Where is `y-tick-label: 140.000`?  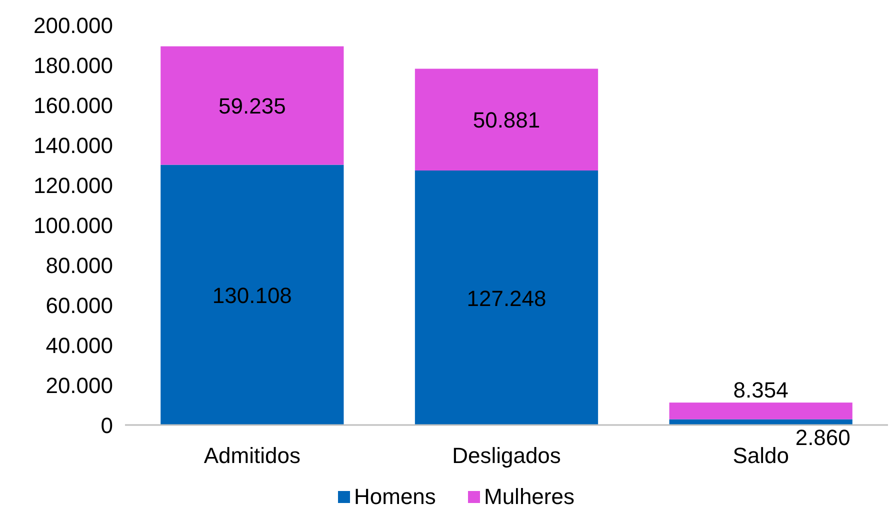
y-tick-label: 140.000 is located at coordinates (73, 145).